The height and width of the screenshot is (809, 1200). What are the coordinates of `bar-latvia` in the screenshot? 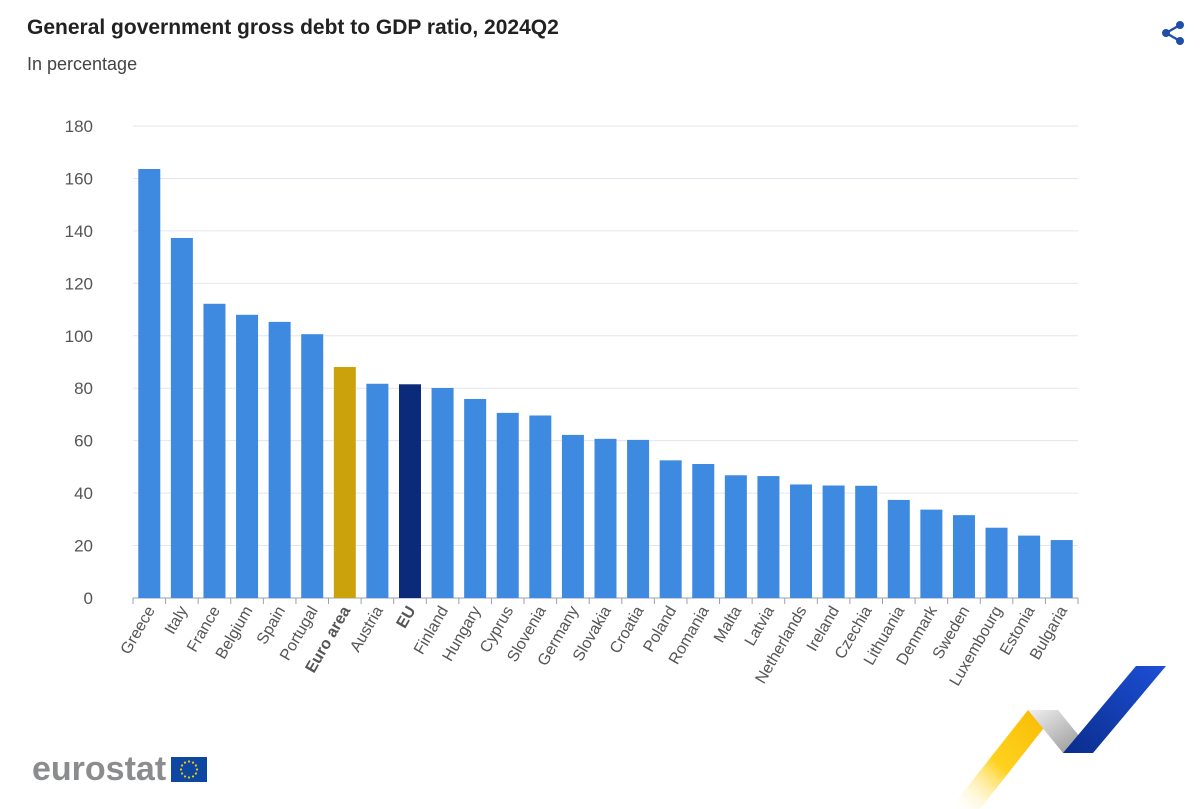 It's located at (768, 537).